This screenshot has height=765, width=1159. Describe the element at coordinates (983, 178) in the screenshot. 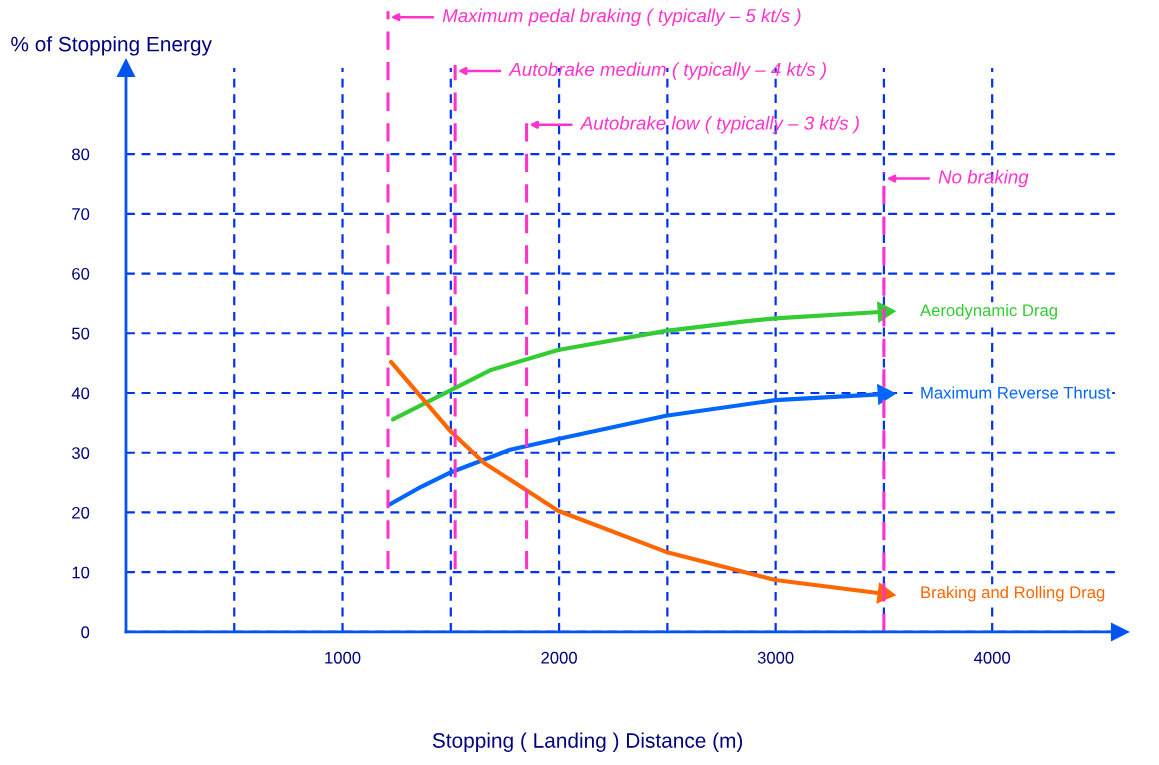

I see `ref-line-label: No braking` at that location.